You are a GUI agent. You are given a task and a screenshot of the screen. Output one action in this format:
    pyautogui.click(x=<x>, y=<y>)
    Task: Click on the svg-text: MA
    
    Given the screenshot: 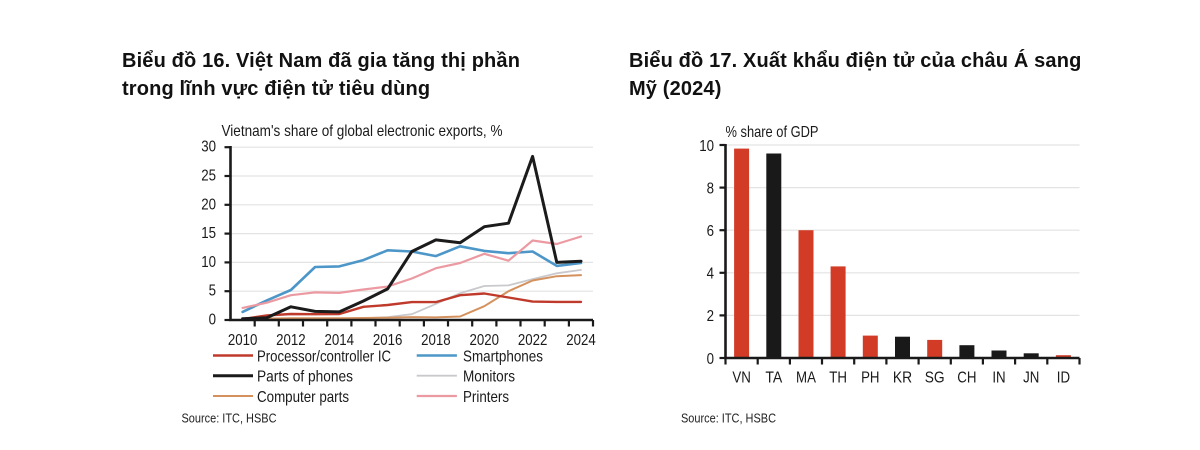 What is the action you would take?
    pyautogui.click(x=806, y=378)
    